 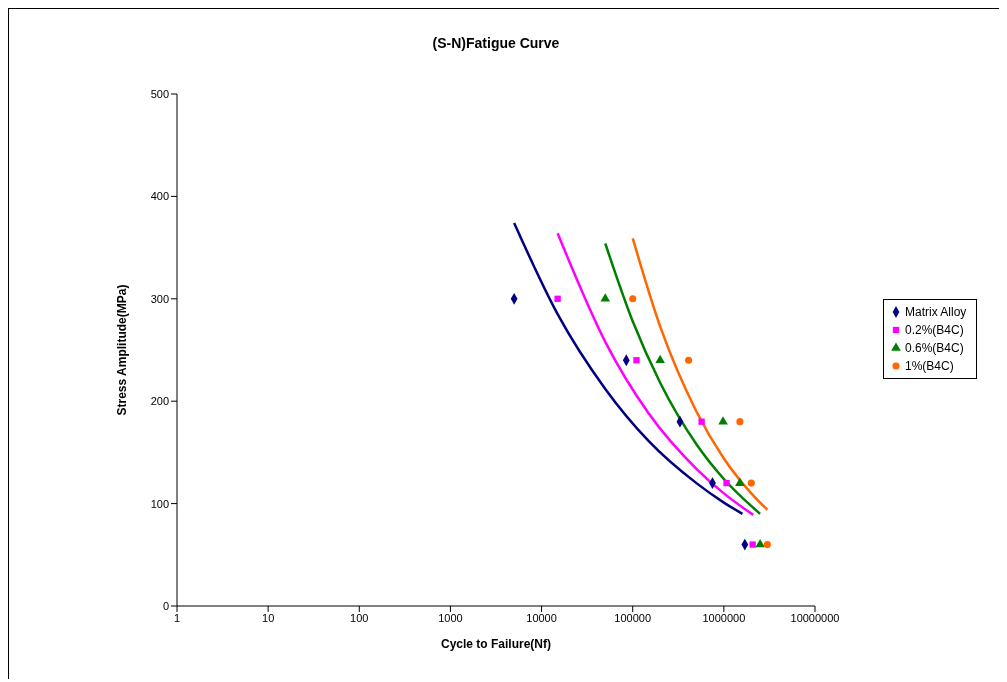 What do you see at coordinates (934, 348) in the screenshot?
I see `legend-label: 0.6%(B4C)` at bounding box center [934, 348].